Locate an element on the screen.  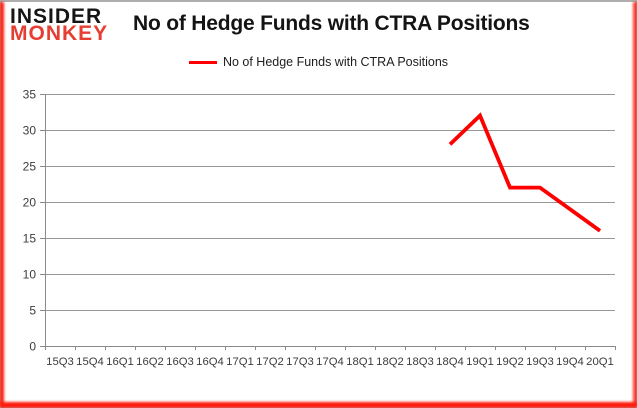
x-axis-tick-label: 16Q1 is located at coordinates (120, 362).